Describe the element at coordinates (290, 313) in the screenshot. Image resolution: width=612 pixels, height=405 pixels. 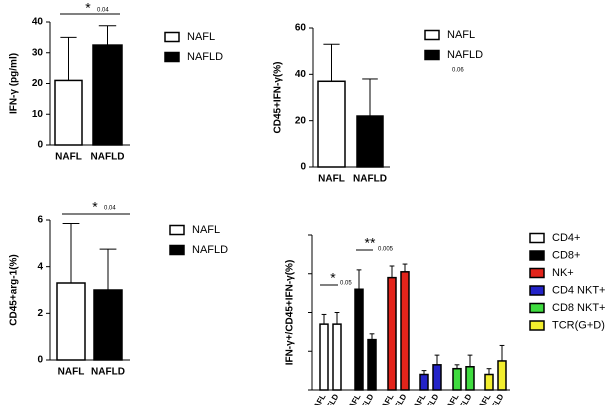
I see `y-axis-label: IFN-γ+/CD45+IFN-γ(%)` at that location.